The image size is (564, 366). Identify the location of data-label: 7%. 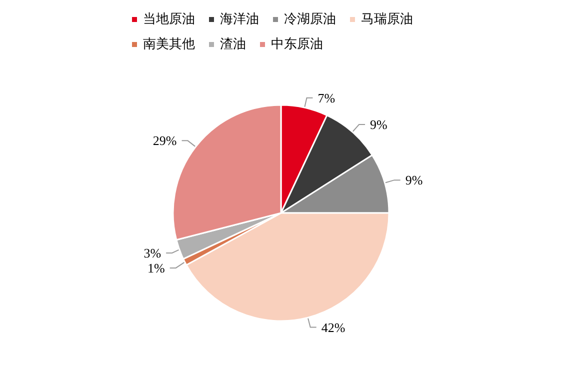
(327, 98).